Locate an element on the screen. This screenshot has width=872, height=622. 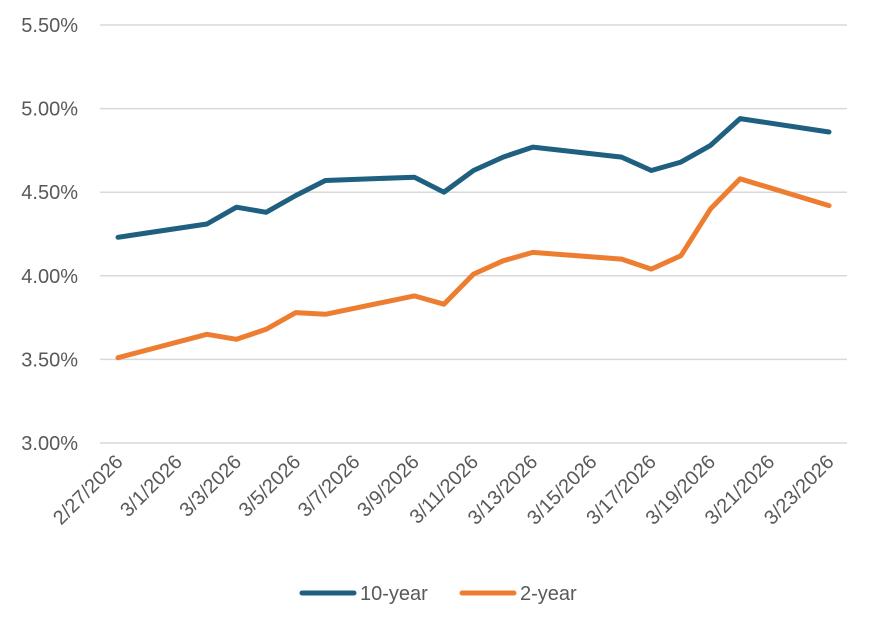
legend-label: 2-year is located at coordinates (548, 594).